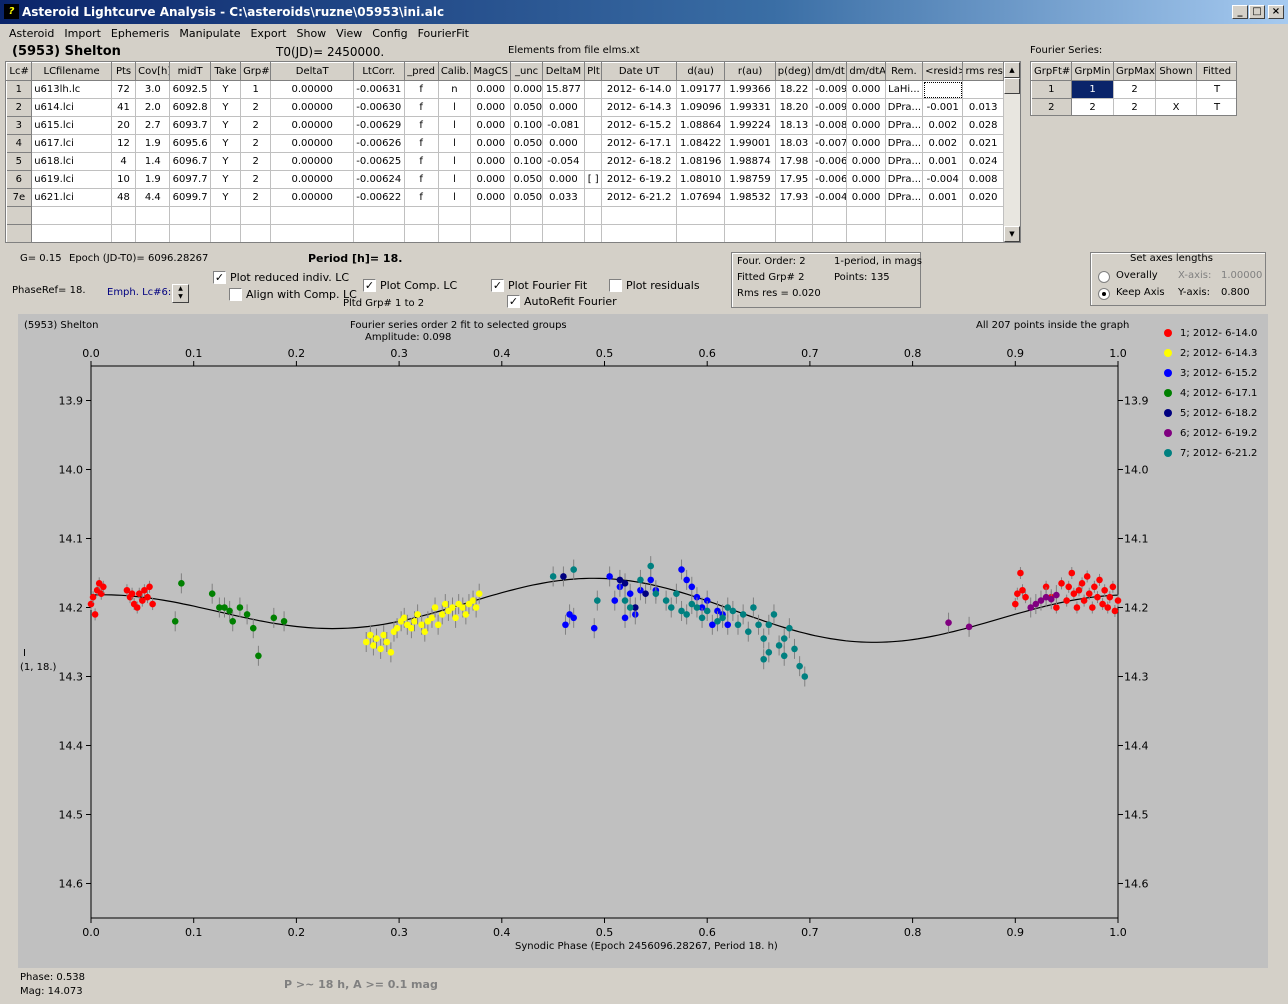  Describe the element at coordinates (1012, 70) in the screenshot. I see `scroll-up-icon: ▲` at that location.